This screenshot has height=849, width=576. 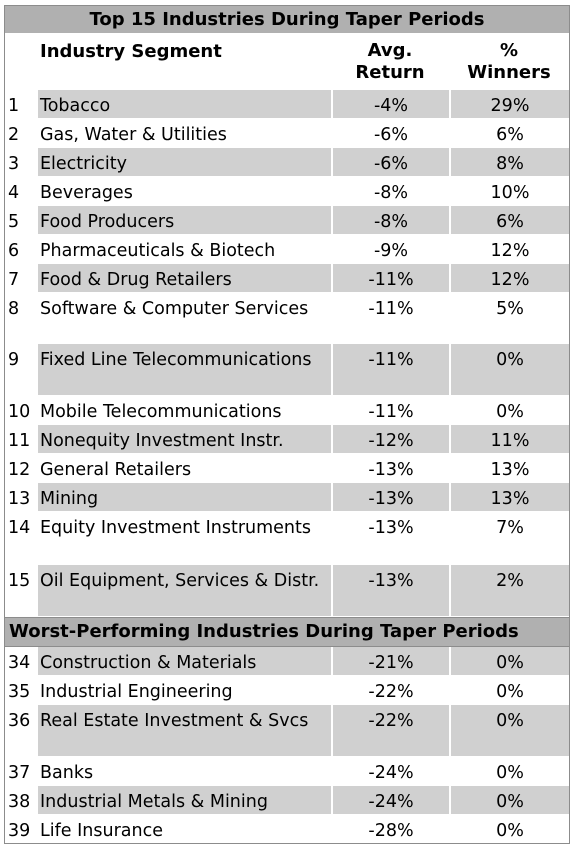 I want to click on table-row: 14 Equity Investment Instruments -13% 7%, so click(x=287, y=538).